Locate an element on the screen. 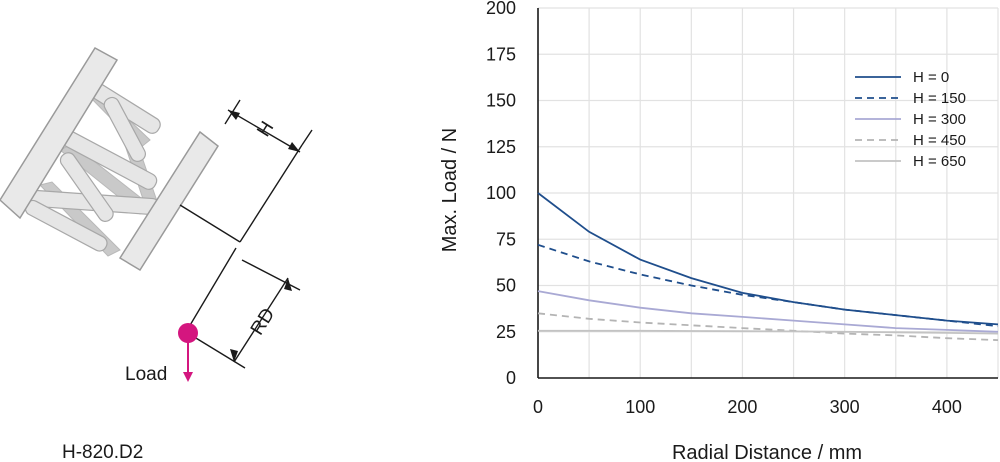 This screenshot has width=1000, height=462. y-axis-title: Max. Load / N is located at coordinates (450, 190).